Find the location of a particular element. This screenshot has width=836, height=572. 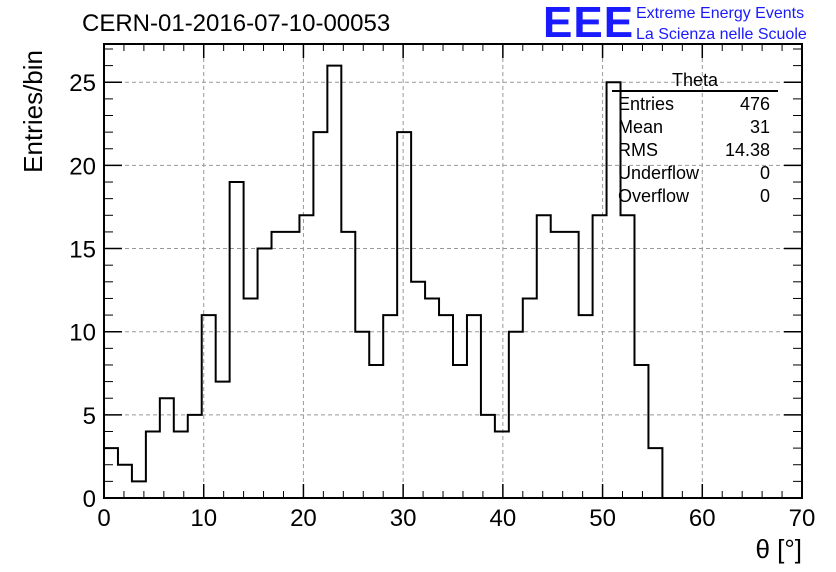

stats-title: Theta is located at coordinates (695, 80).